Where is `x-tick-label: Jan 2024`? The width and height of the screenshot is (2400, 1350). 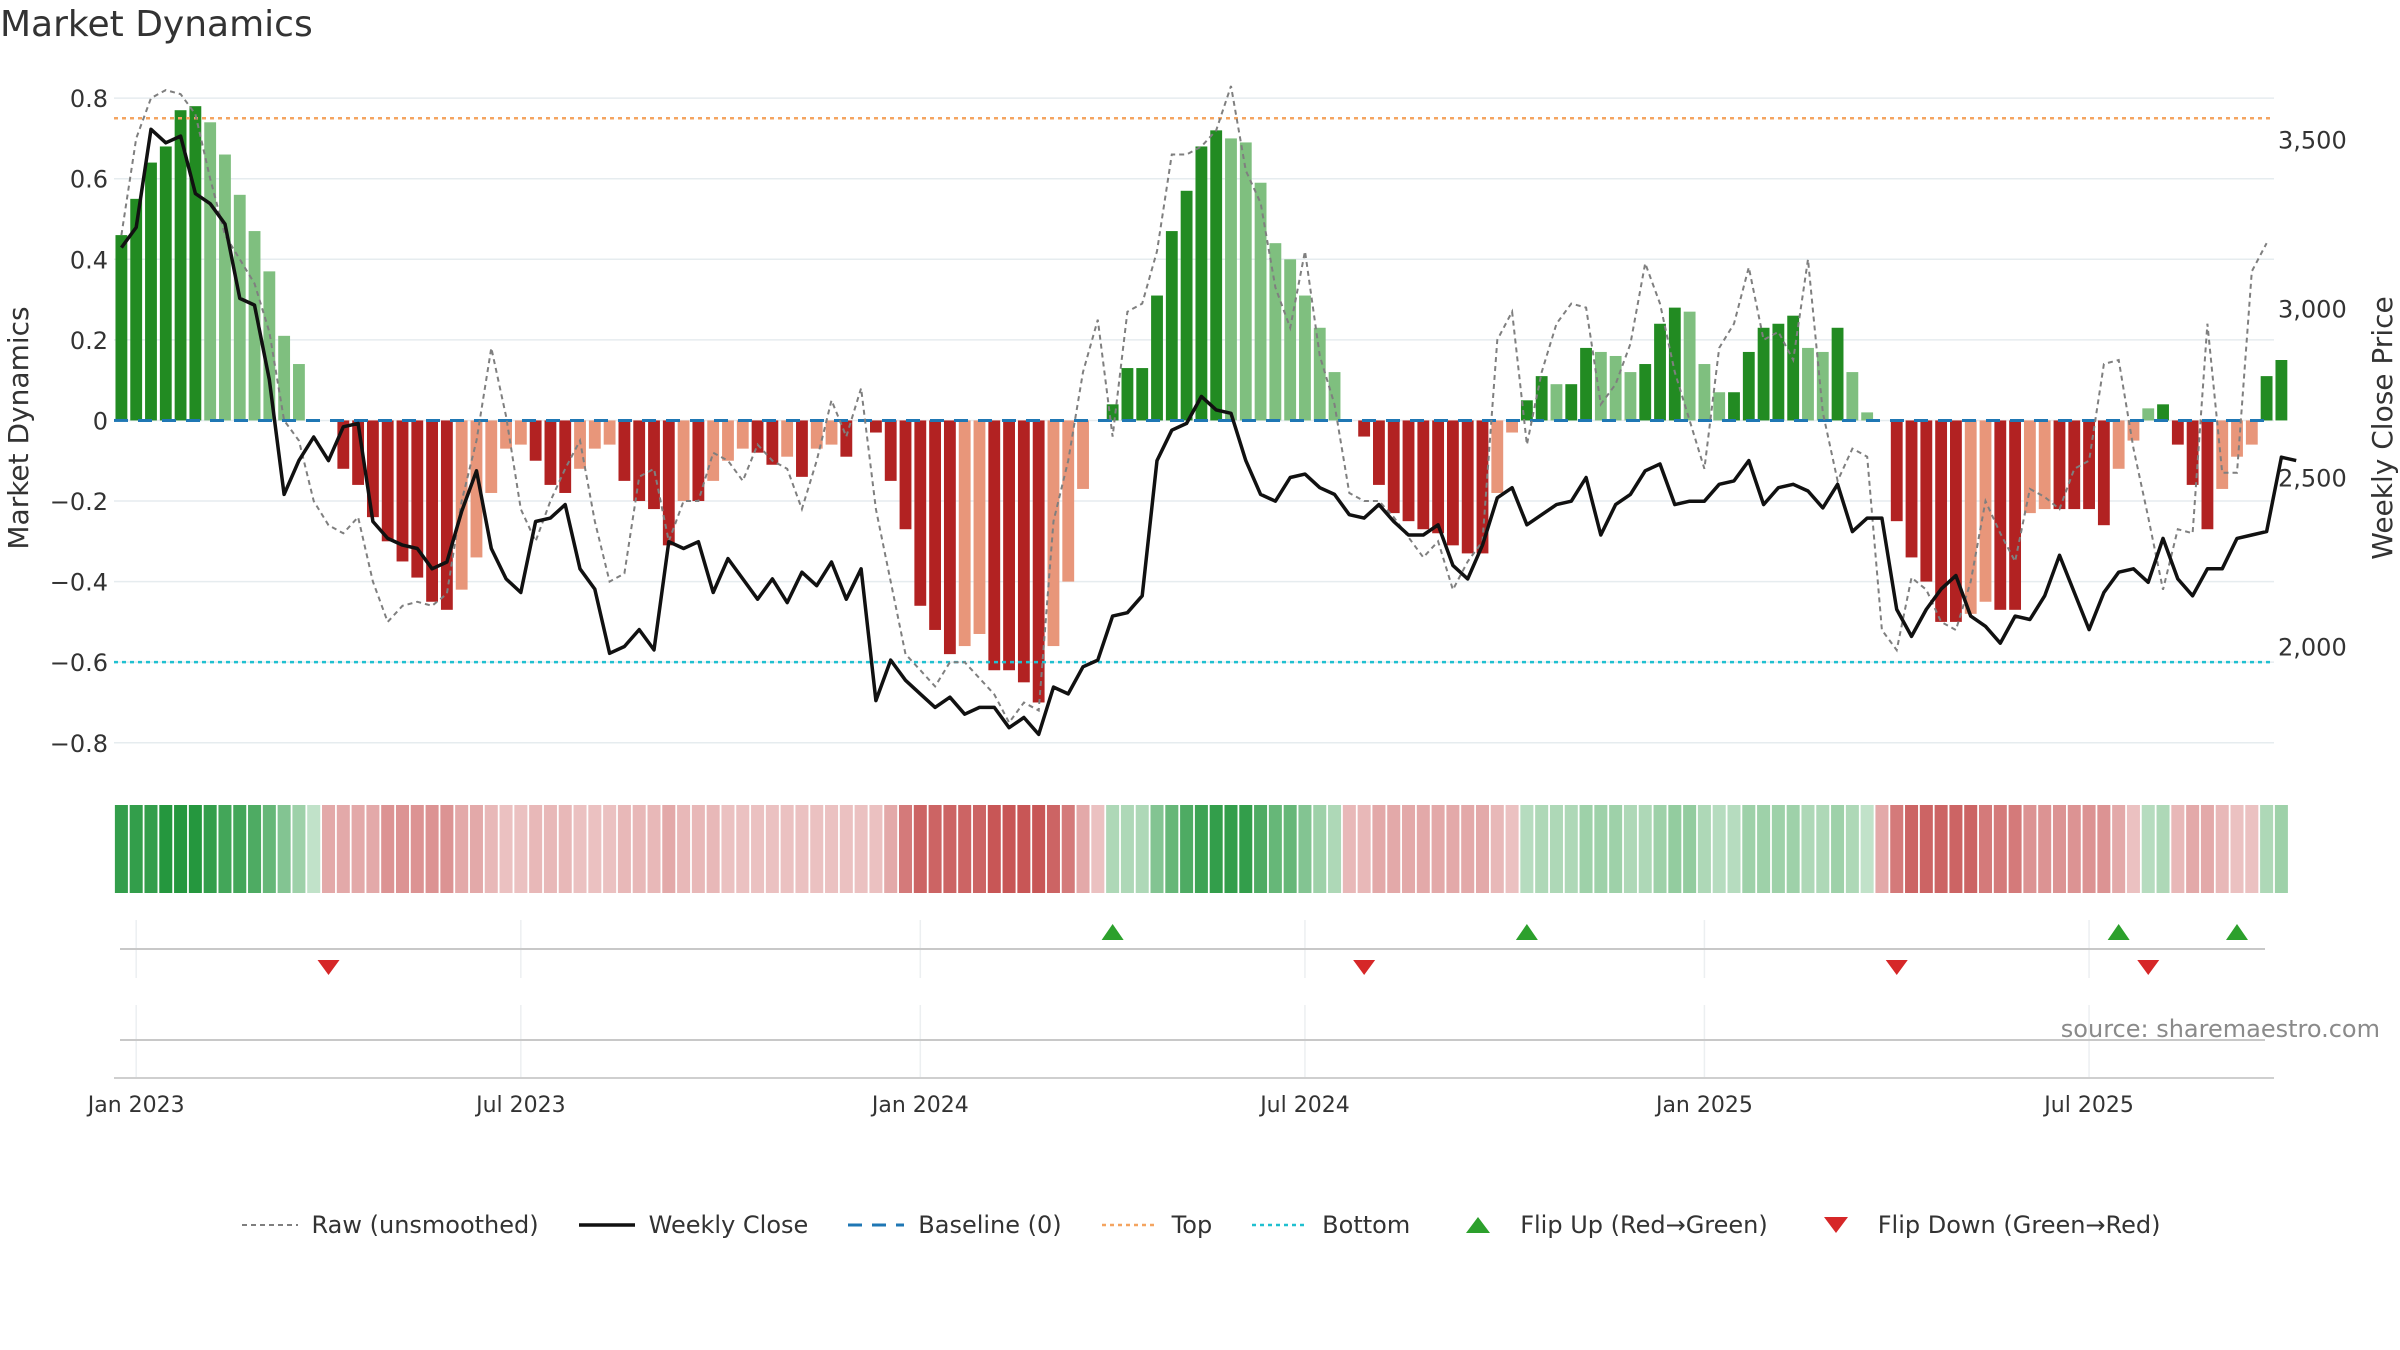 x-tick-label: Jan 2024 is located at coordinates (919, 1105).